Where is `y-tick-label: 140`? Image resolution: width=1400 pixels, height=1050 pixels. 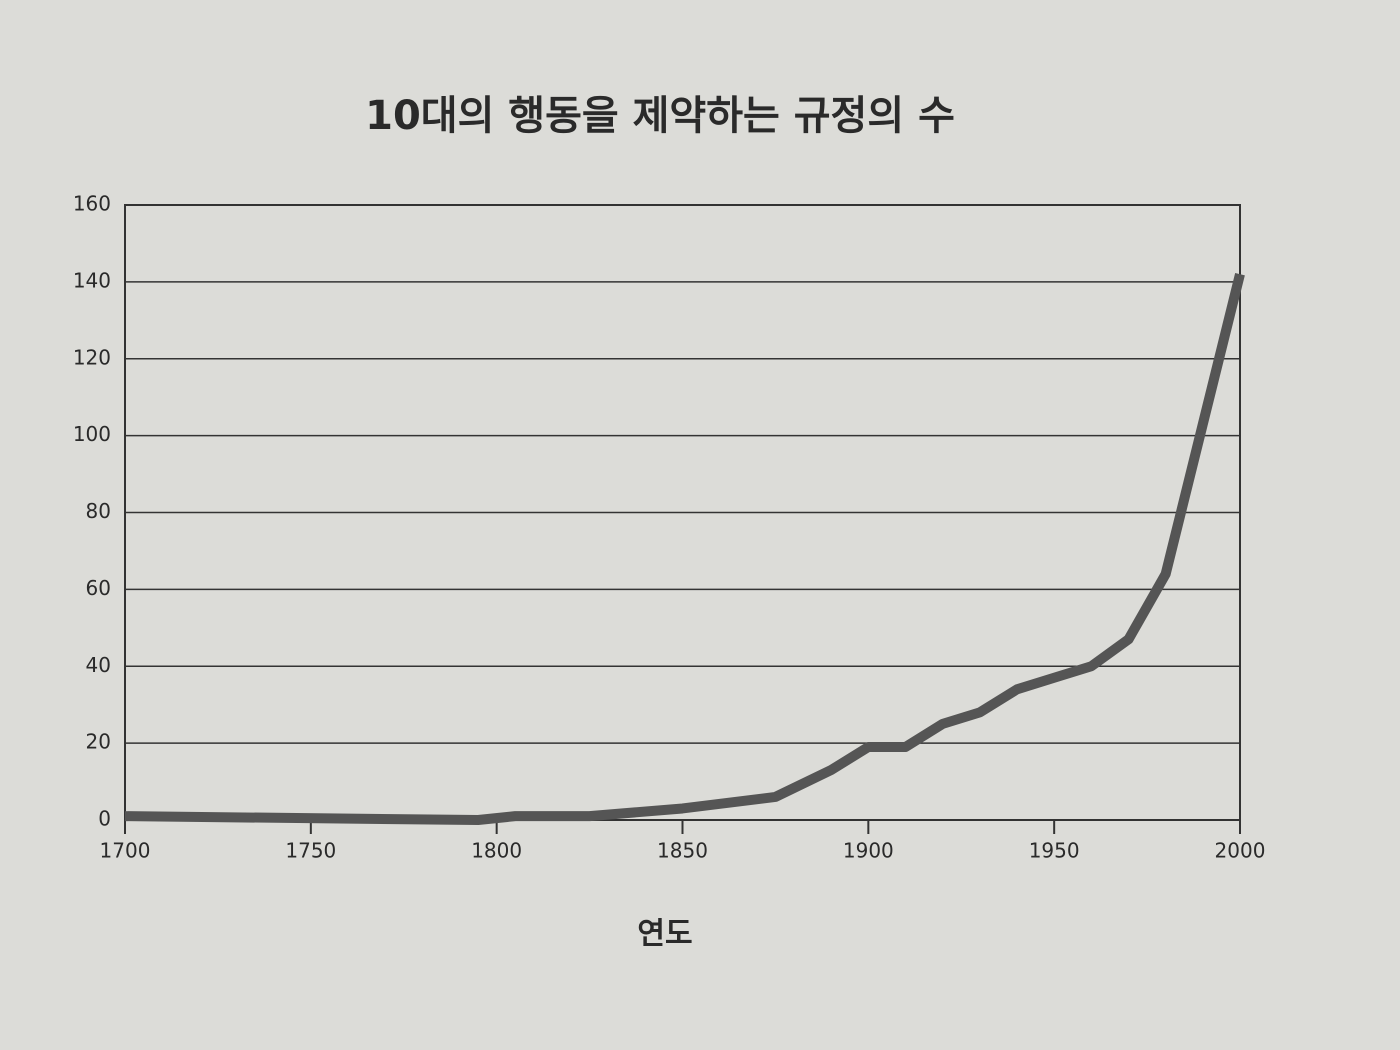
y-tick-label: 140 is located at coordinates (92, 280).